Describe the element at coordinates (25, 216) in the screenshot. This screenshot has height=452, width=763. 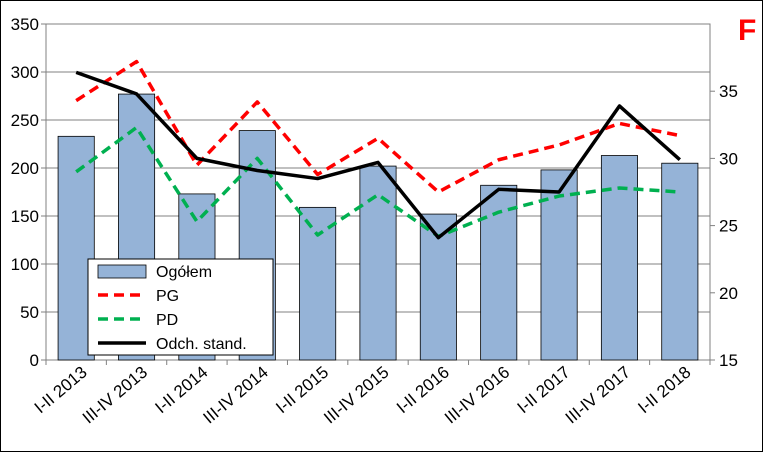
I see `left-tick-label: 150` at that location.